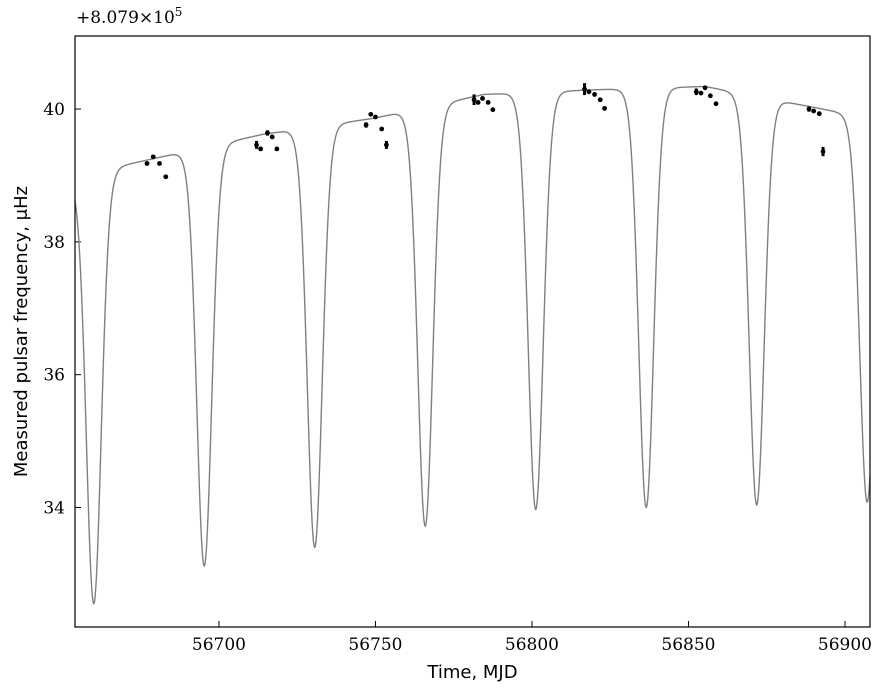  Describe the element at coordinates (21, 331) in the screenshot. I see `y-axis-label: Measured pulsar frequency, μHz` at that location.